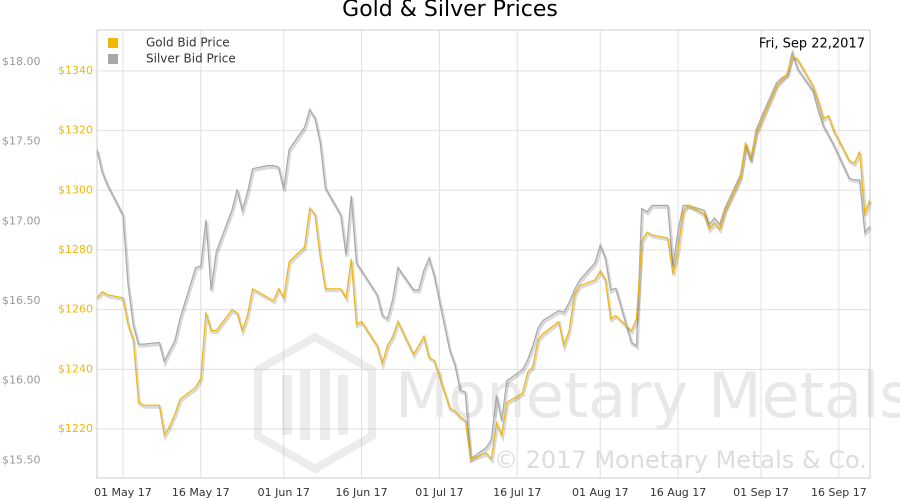 This screenshot has width=900, height=500. What do you see at coordinates (812, 44) in the screenshot?
I see `date-label: Fri, Sep 22,2017` at bounding box center [812, 44].